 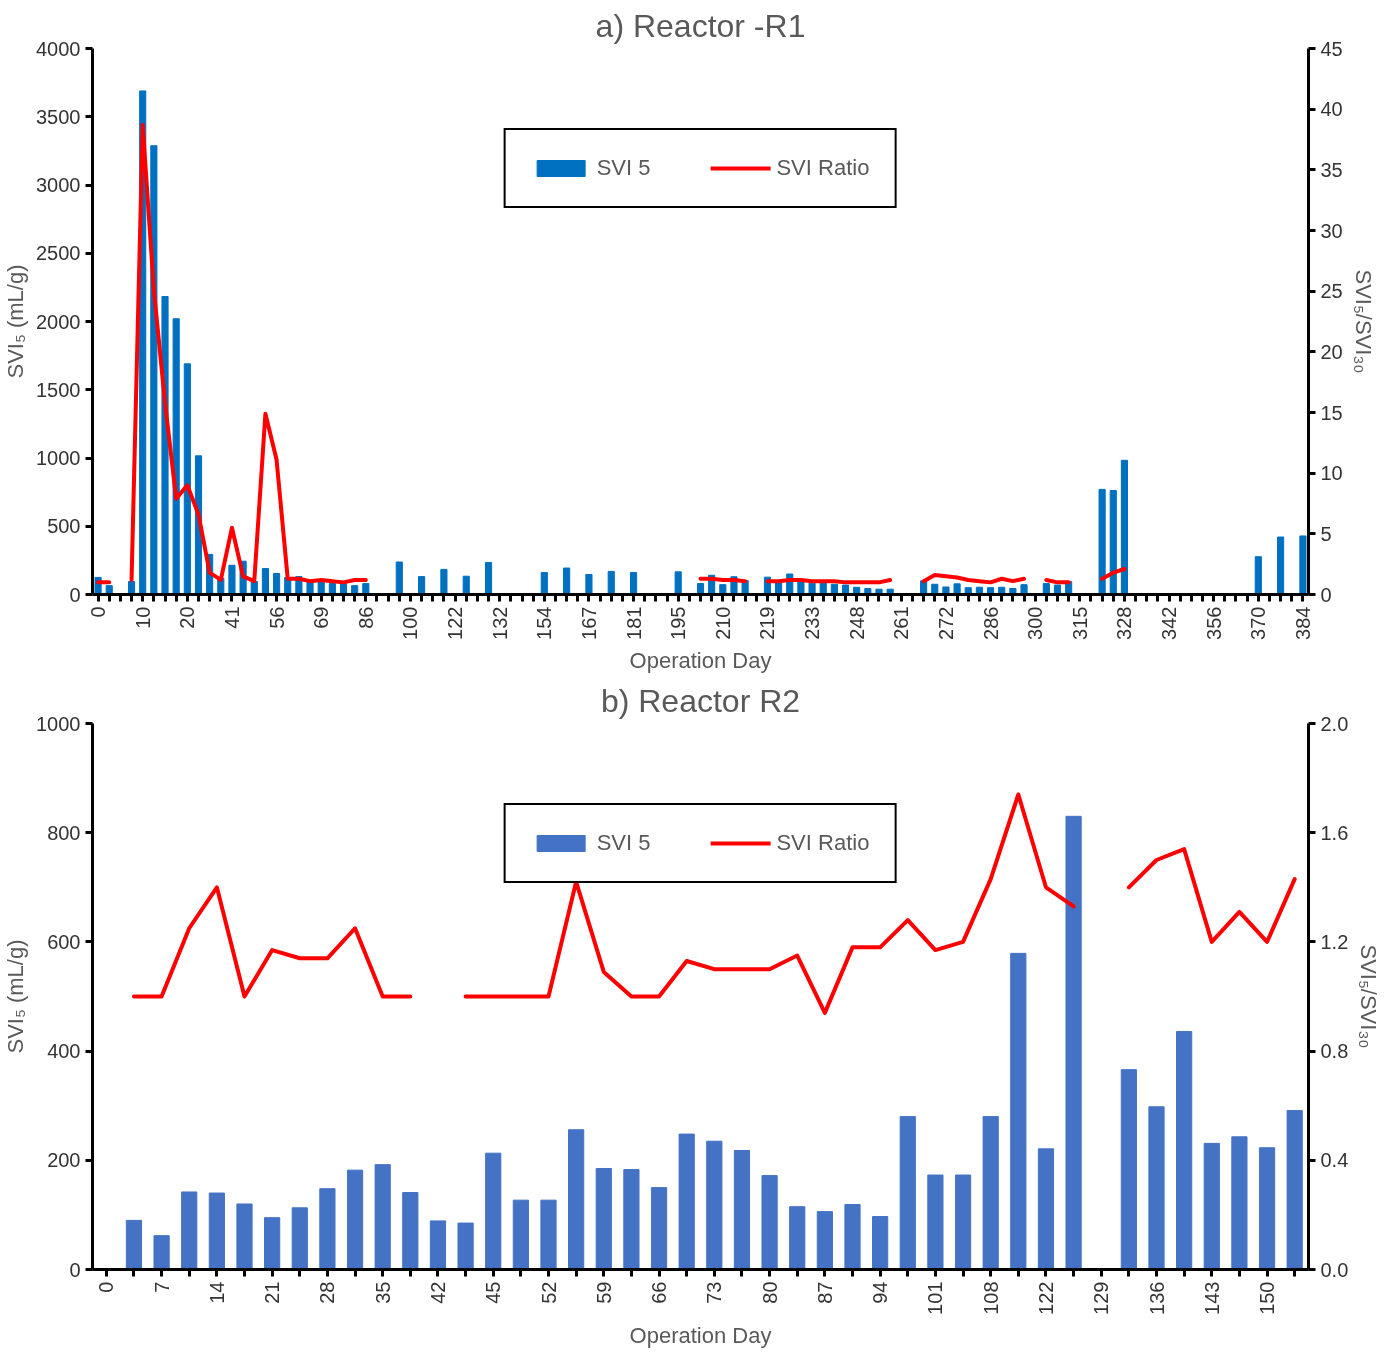 What do you see at coordinates (161, 1287) in the screenshot?
I see `x-tick-label: 7` at bounding box center [161, 1287].